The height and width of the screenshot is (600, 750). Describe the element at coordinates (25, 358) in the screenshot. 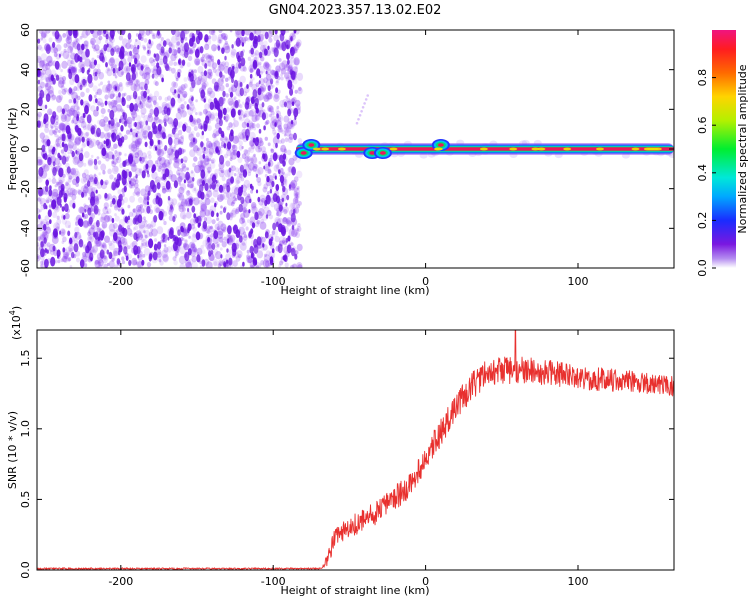

I see `snr-y-tick-label: 1.5` at that location.